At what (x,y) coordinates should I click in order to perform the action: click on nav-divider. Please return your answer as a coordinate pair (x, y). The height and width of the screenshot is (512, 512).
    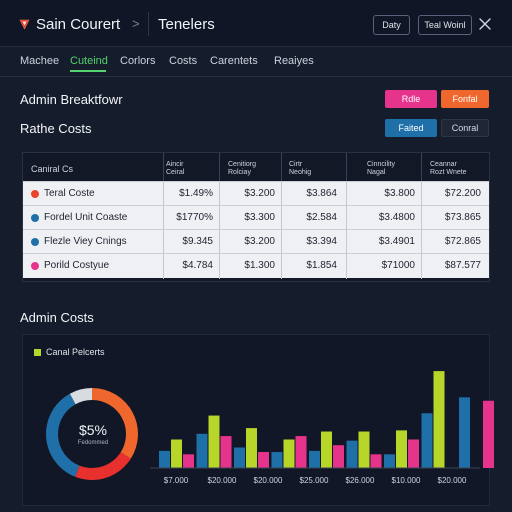
    Looking at the image, I should click on (256, 76).